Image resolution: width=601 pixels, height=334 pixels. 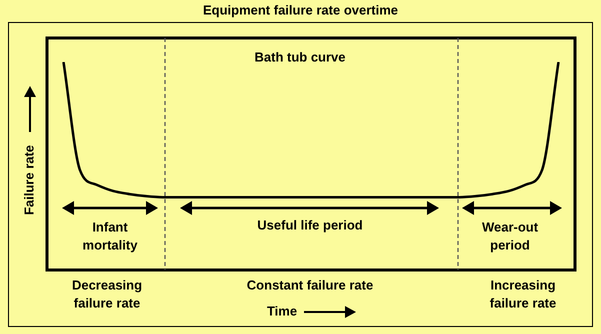 What do you see at coordinates (523, 294) in the screenshot?
I see `text: Increasing failure rate` at bounding box center [523, 294].